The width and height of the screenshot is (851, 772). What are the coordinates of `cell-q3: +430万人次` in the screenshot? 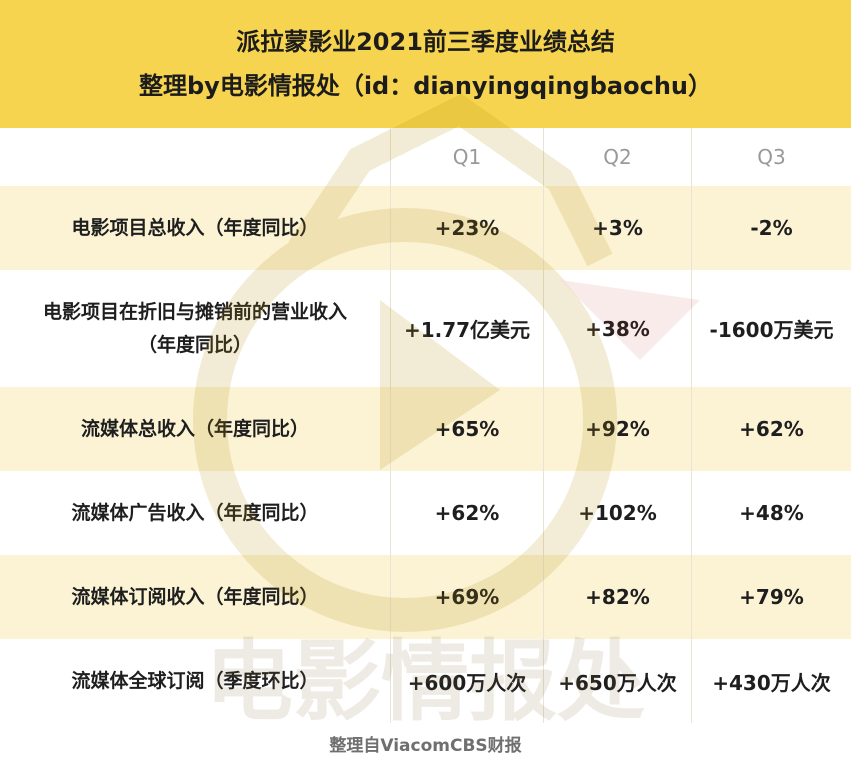 It's located at (771, 682).